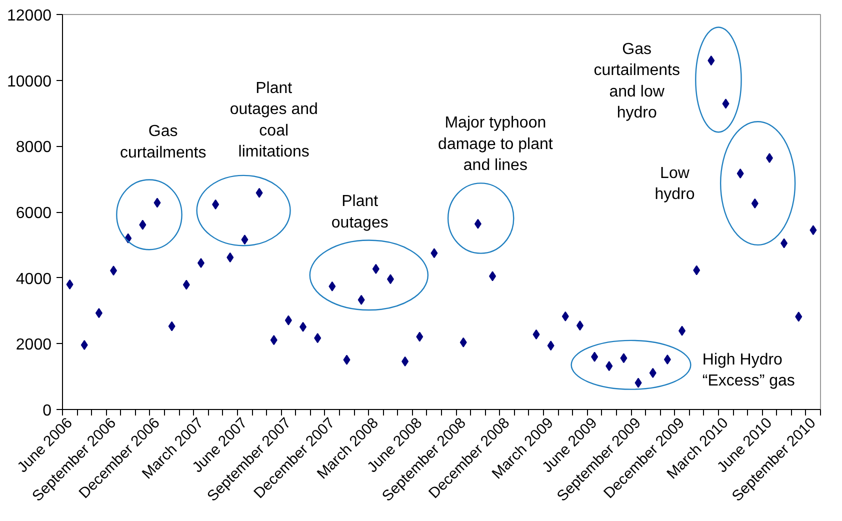 This screenshot has width=842, height=521. I want to click on y-tick-label: 4000, so click(34, 279).